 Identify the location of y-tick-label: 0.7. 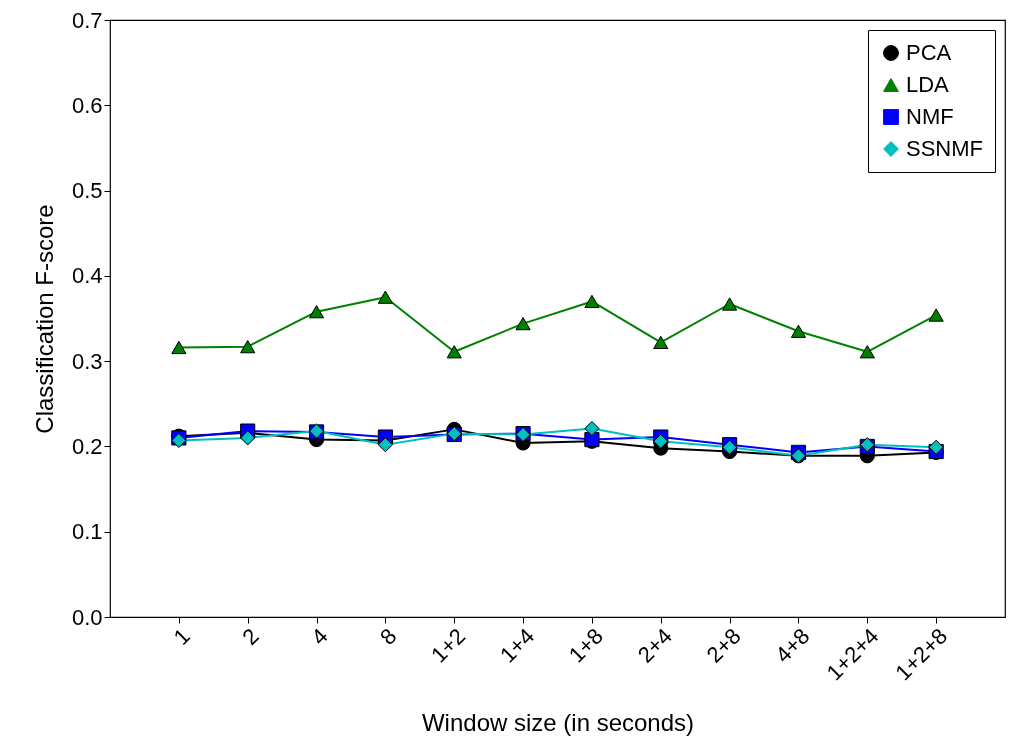
(87, 20).